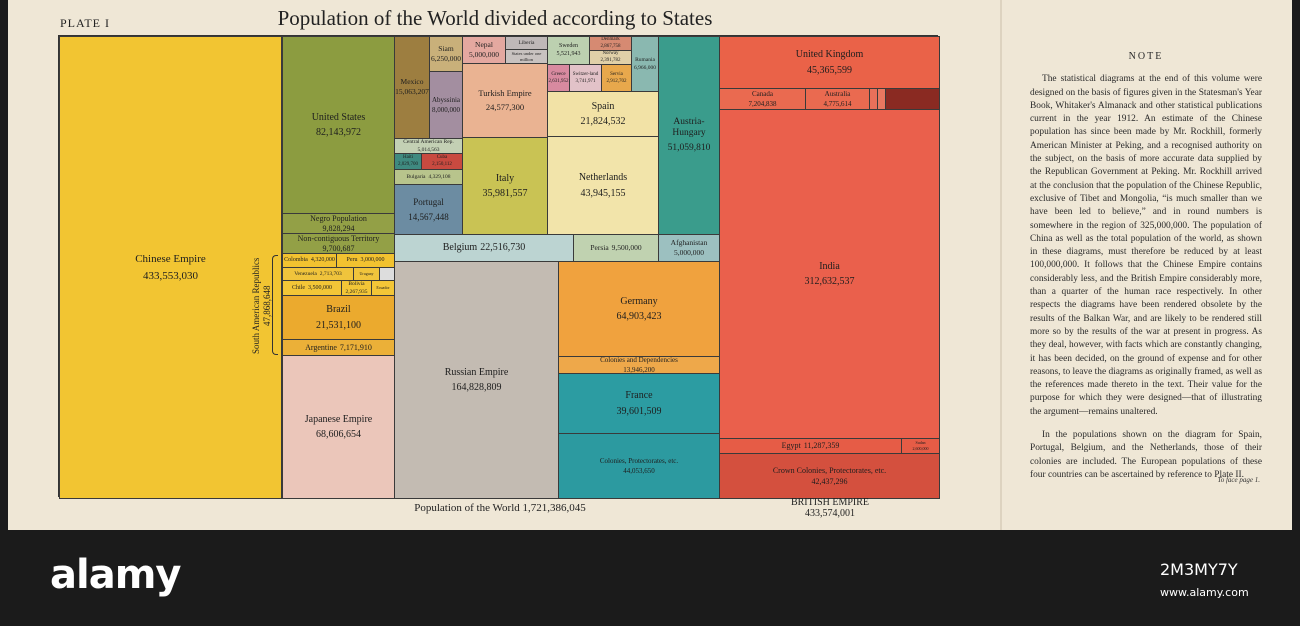  I want to click on tile-name: Liberia, so click(526, 42).